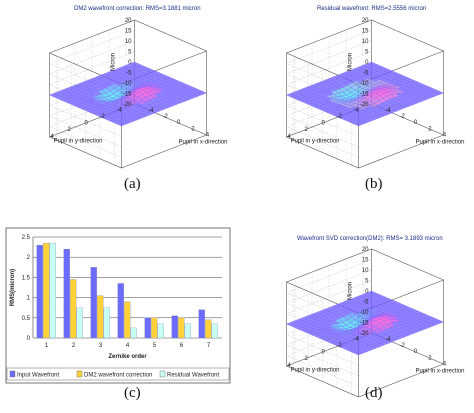 Image resolution: width=474 pixels, height=413 pixels. Describe the element at coordinates (127, 105) in the screenshot. I see `z-tick-label: -20` at that location.